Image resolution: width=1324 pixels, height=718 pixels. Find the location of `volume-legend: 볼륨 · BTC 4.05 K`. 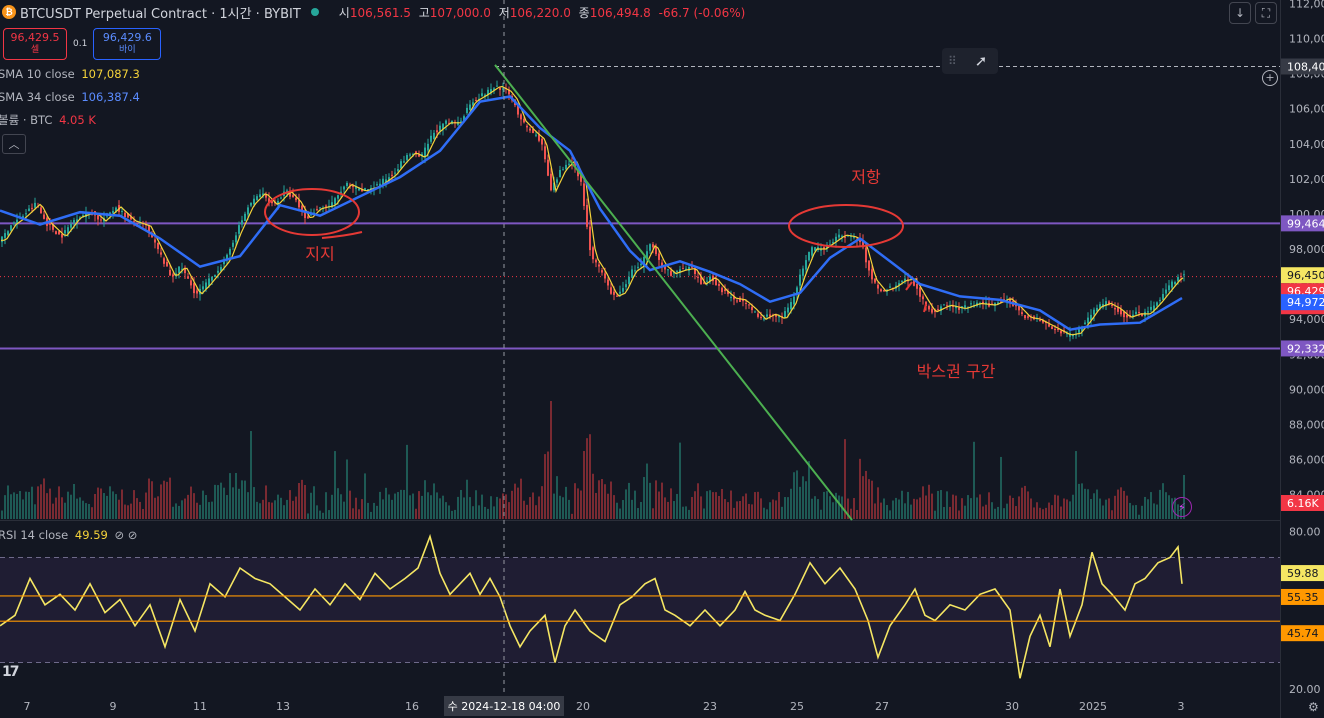

volume-legend: 볼륨 · BTC 4.05 K is located at coordinates (48, 120).